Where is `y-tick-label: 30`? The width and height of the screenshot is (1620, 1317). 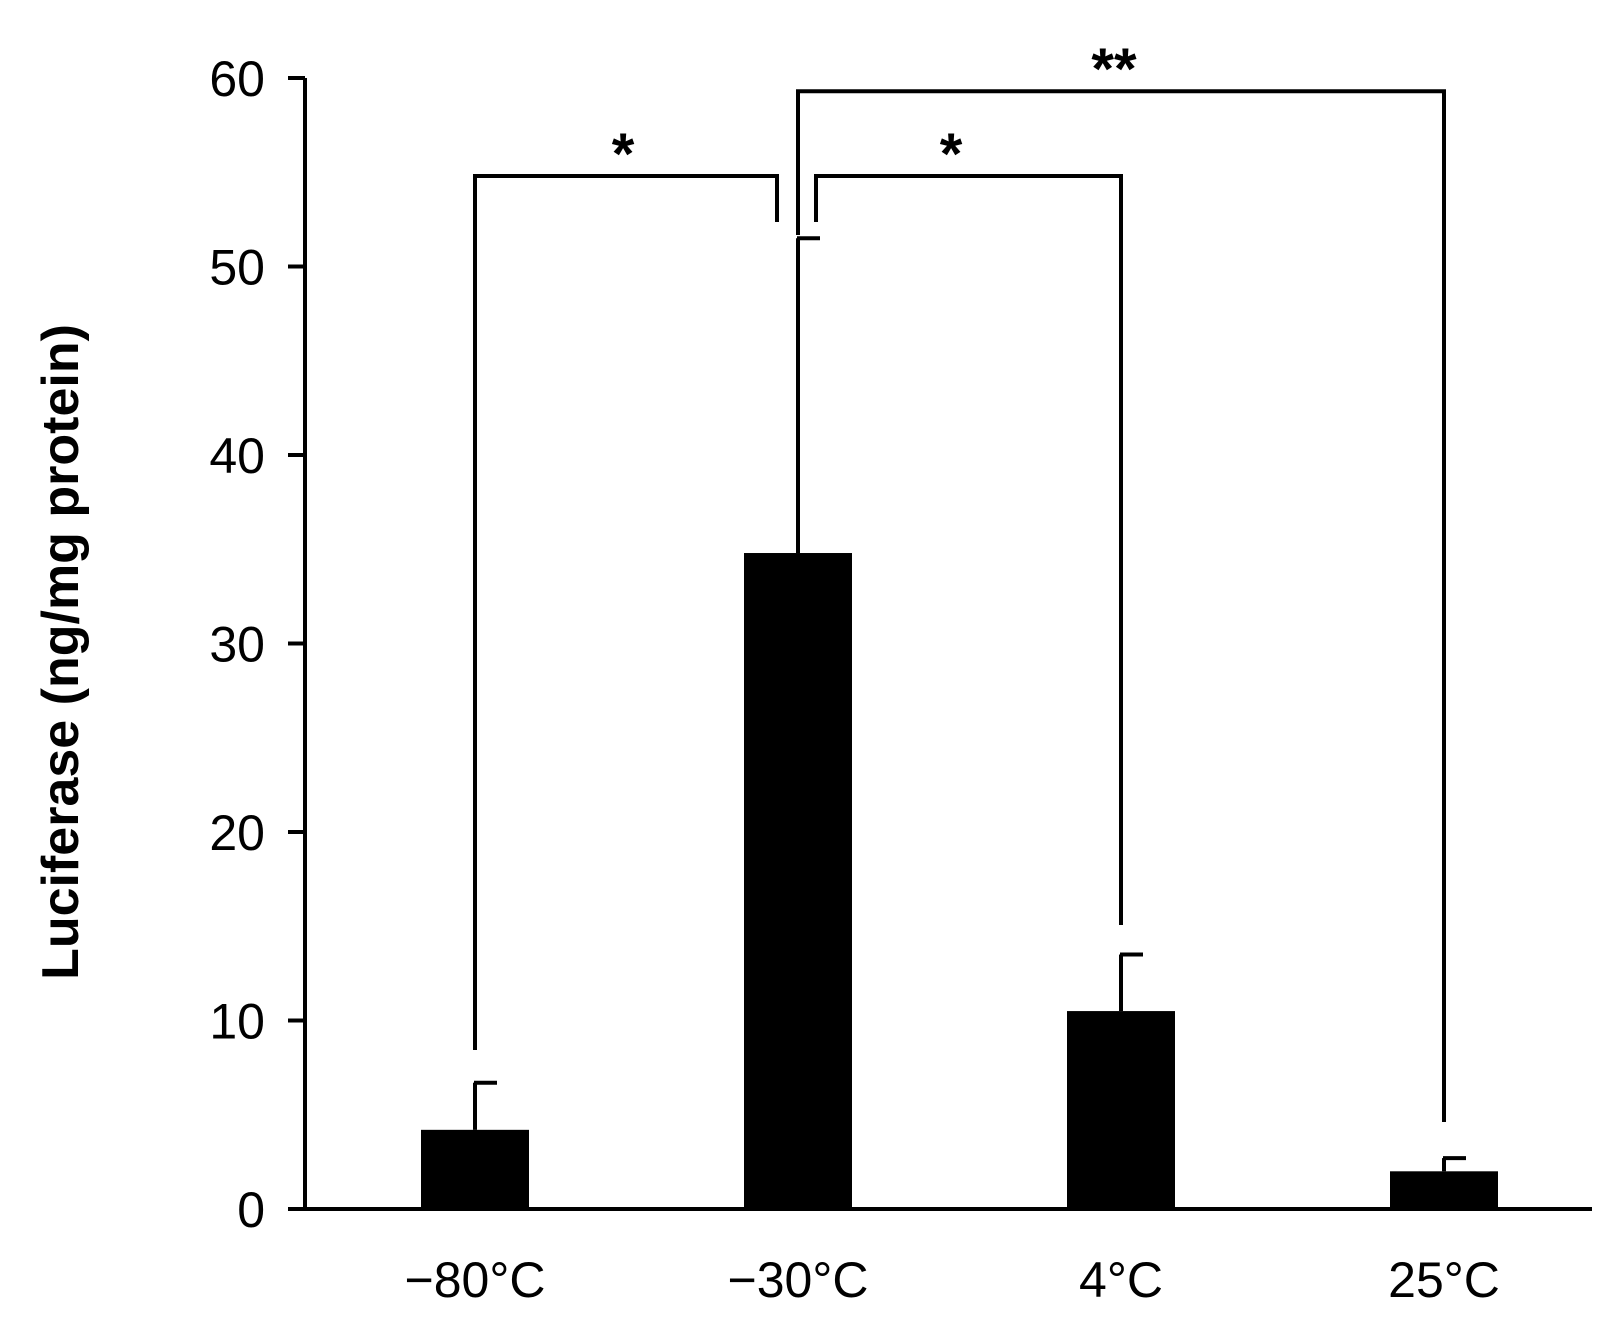 y-tick-label: 30 is located at coordinates (237, 645).